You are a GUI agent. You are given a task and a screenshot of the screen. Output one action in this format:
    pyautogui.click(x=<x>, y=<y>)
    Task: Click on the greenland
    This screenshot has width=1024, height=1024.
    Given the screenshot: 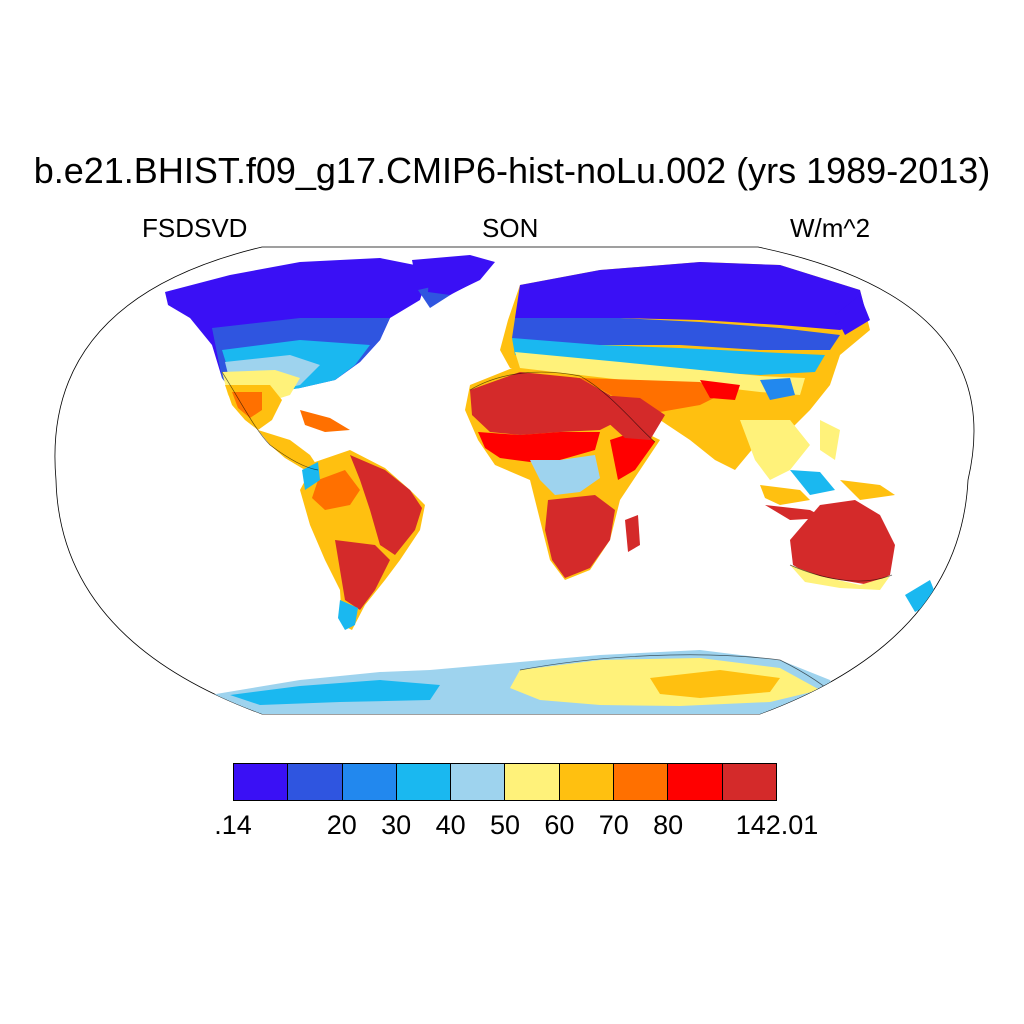 What is the action you would take?
    pyautogui.click(x=459, y=276)
    